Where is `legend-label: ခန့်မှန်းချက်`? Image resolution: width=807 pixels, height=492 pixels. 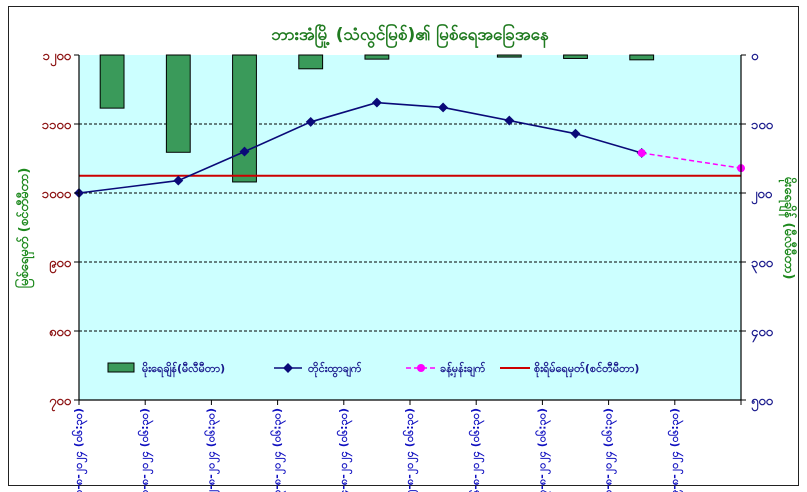 legend-label: ခန့်မှန်းချက် is located at coordinates (463, 369).